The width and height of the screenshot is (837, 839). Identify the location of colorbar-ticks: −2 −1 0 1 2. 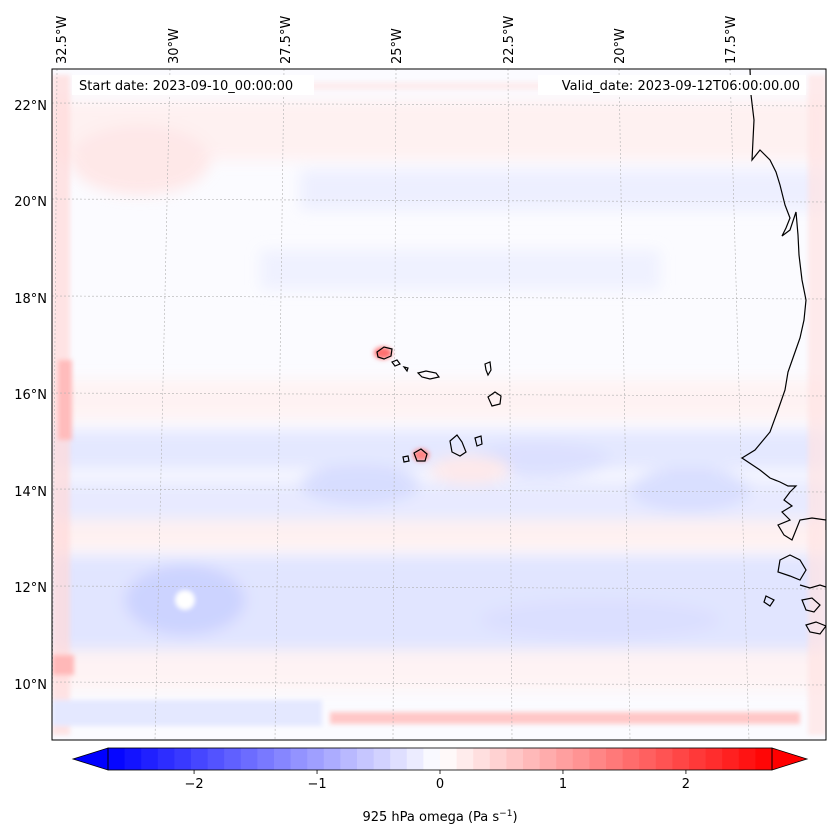
(437, 781).